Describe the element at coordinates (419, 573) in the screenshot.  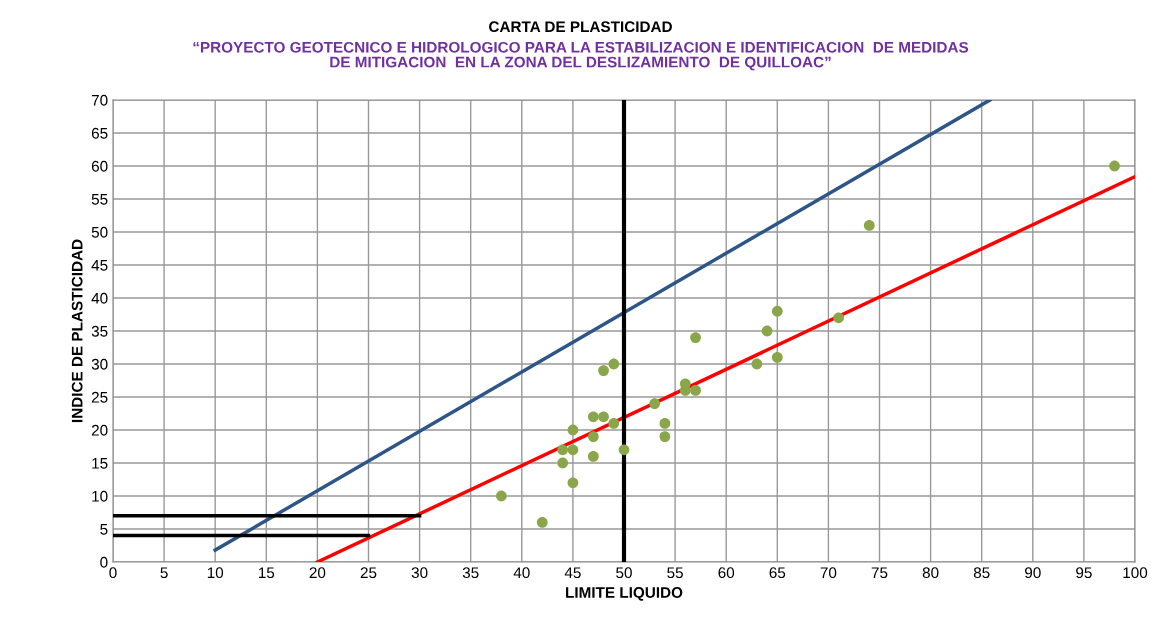
I see `x-tick-label: 30` at that location.